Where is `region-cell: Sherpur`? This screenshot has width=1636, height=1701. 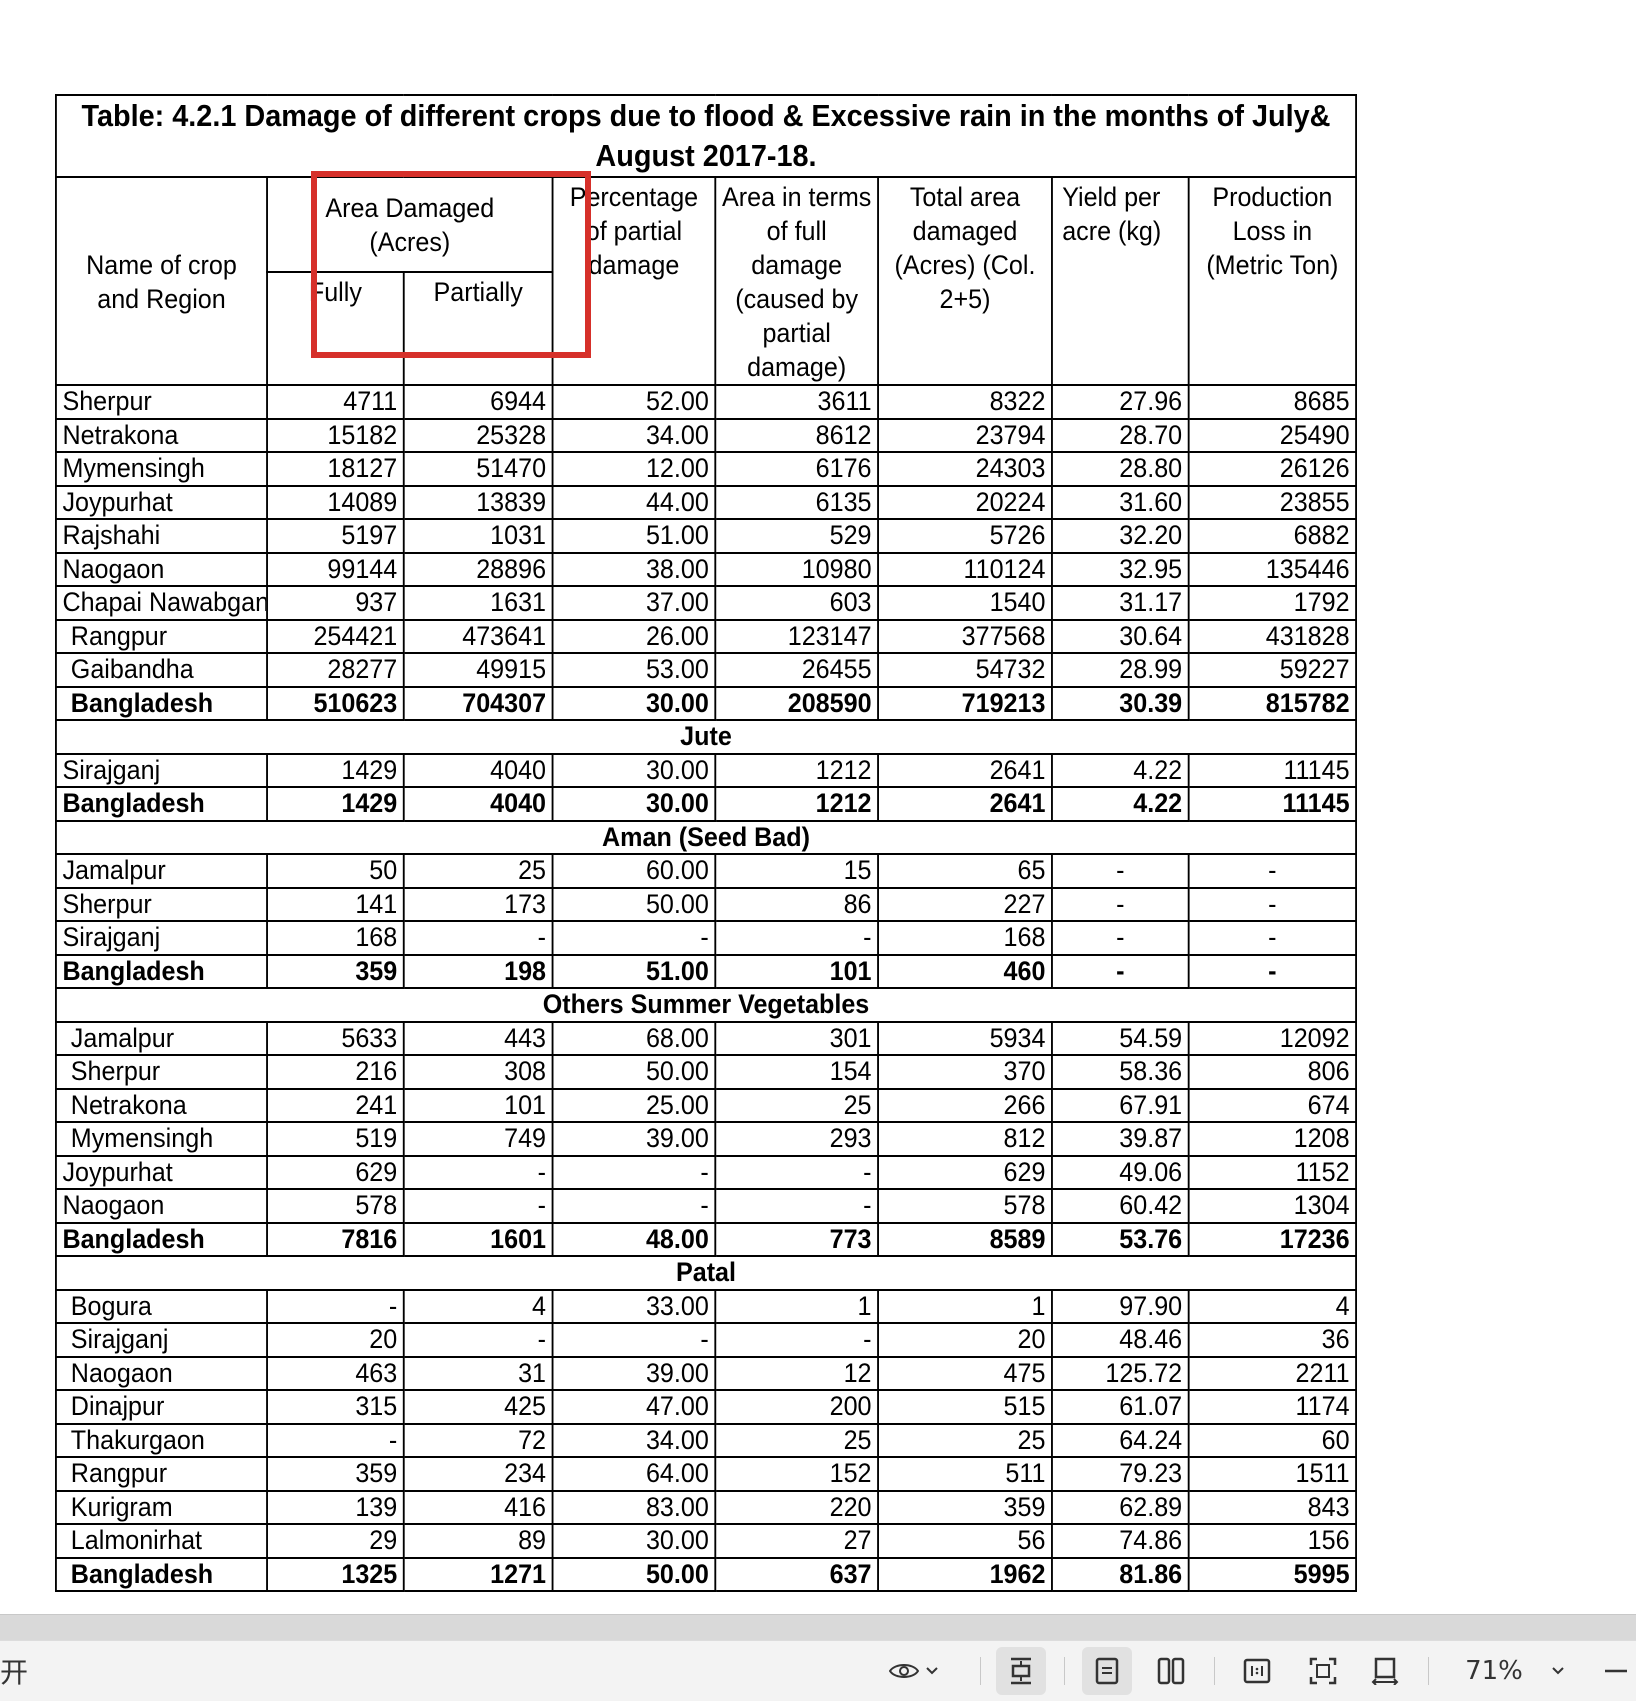 region-cell: Sherpur is located at coordinates (161, 402).